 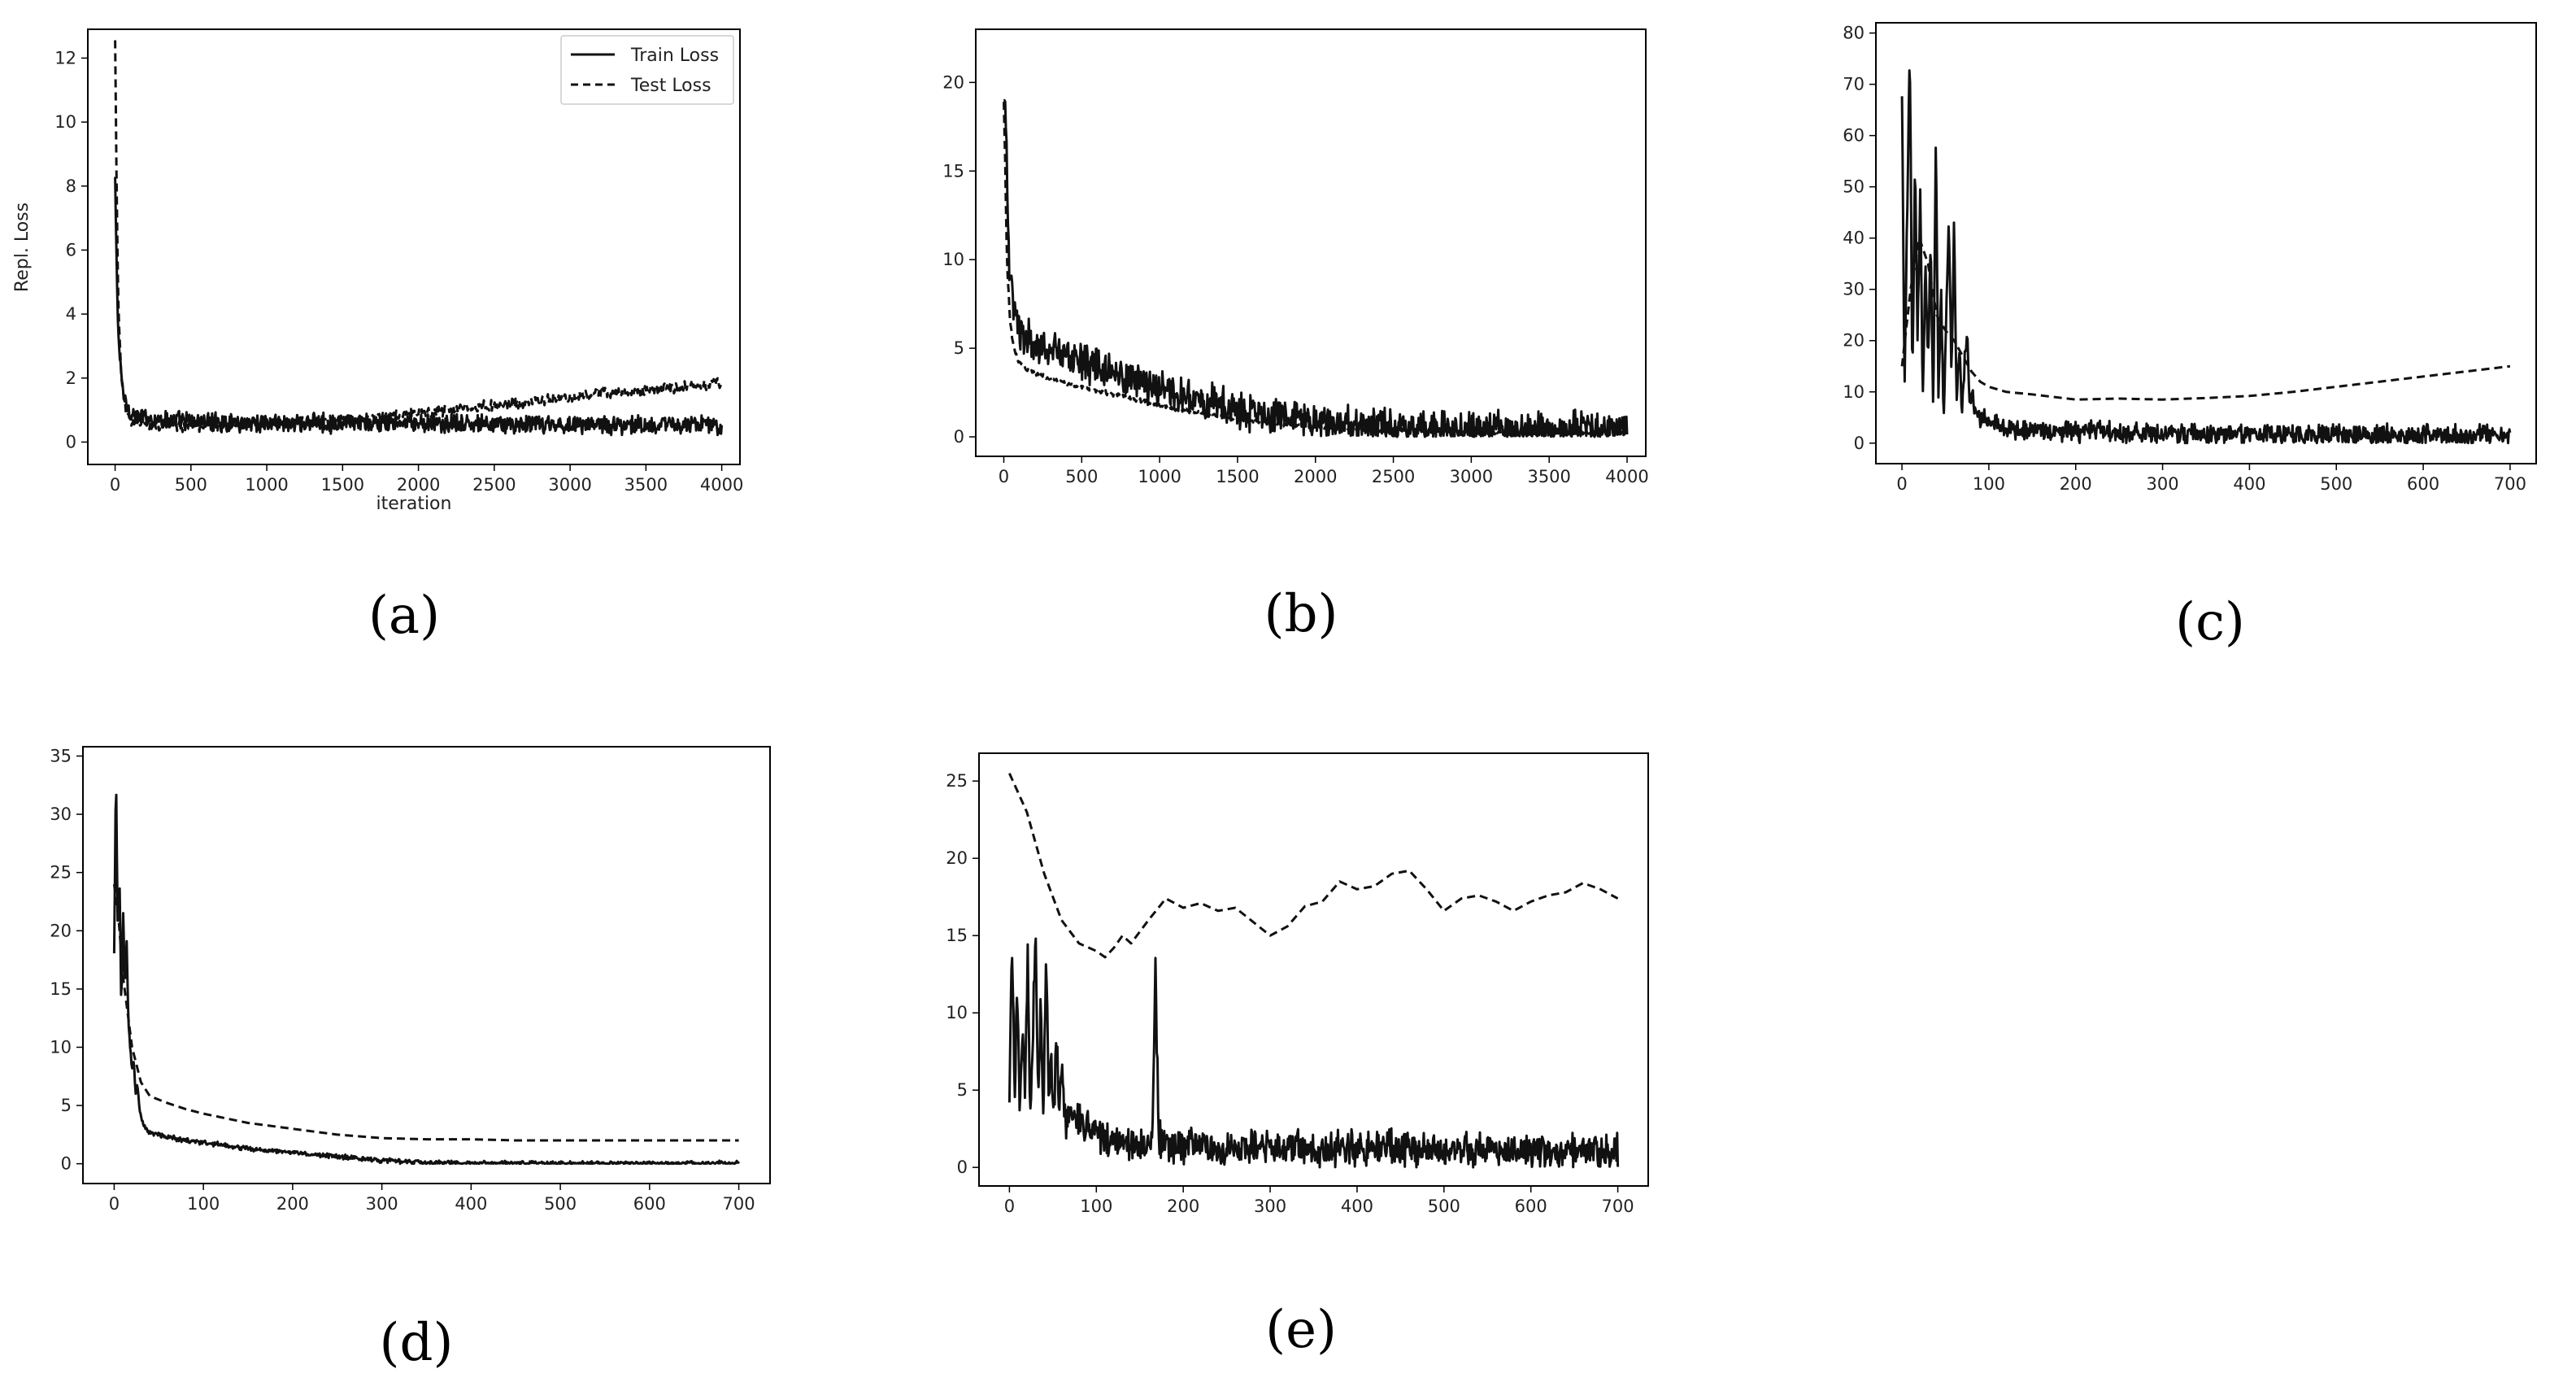 I want to click on x-tick-label: 3500, so click(x=646, y=485).